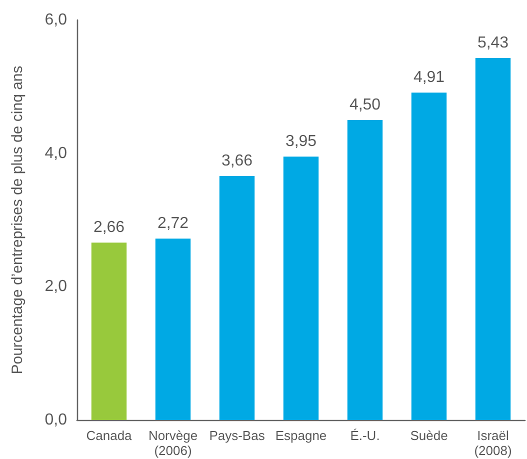 The height and width of the screenshot is (459, 527). What do you see at coordinates (56, 153) in the screenshot?
I see `y-tick-label: 4,0` at bounding box center [56, 153].